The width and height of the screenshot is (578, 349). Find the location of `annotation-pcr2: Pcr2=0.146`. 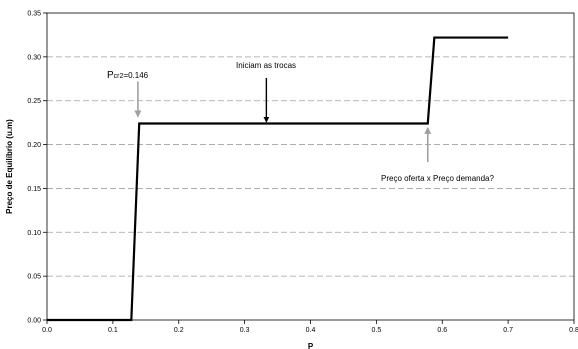

annotation-pcr2: Pcr2=0.146 is located at coordinates (128, 75).